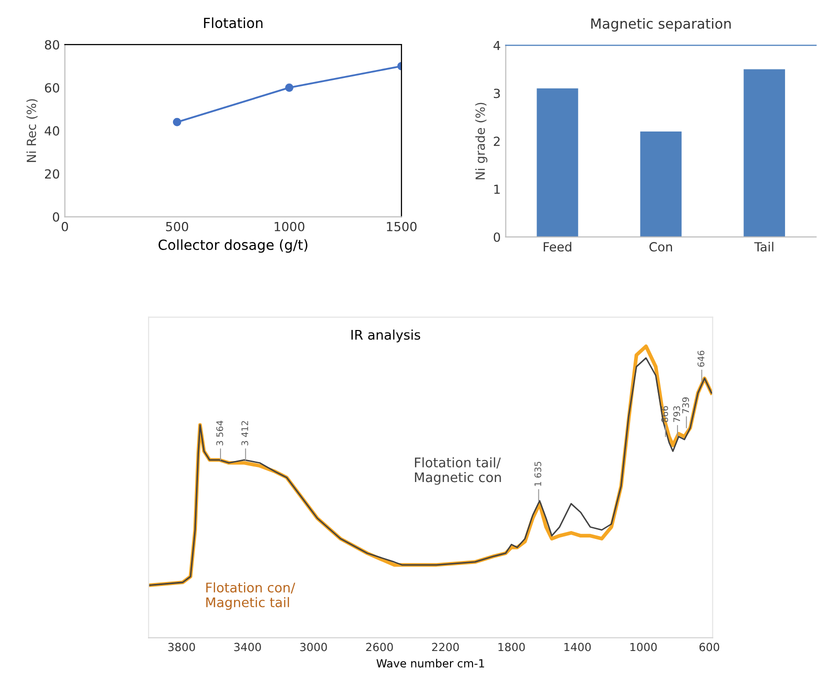 The height and width of the screenshot is (697, 821). Describe the element at coordinates (52, 88) in the screenshot. I see `y-tick-label: 60` at that location.